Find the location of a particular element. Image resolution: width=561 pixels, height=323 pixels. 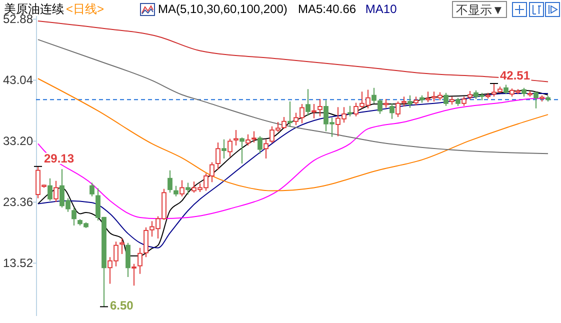

chart-subtitle: <日线> is located at coordinates (85, 9).